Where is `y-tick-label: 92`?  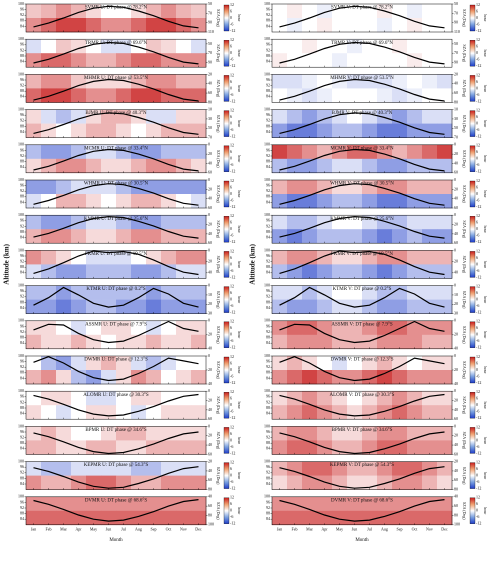
y-tick-label: 92 is located at coordinates (22, 296).